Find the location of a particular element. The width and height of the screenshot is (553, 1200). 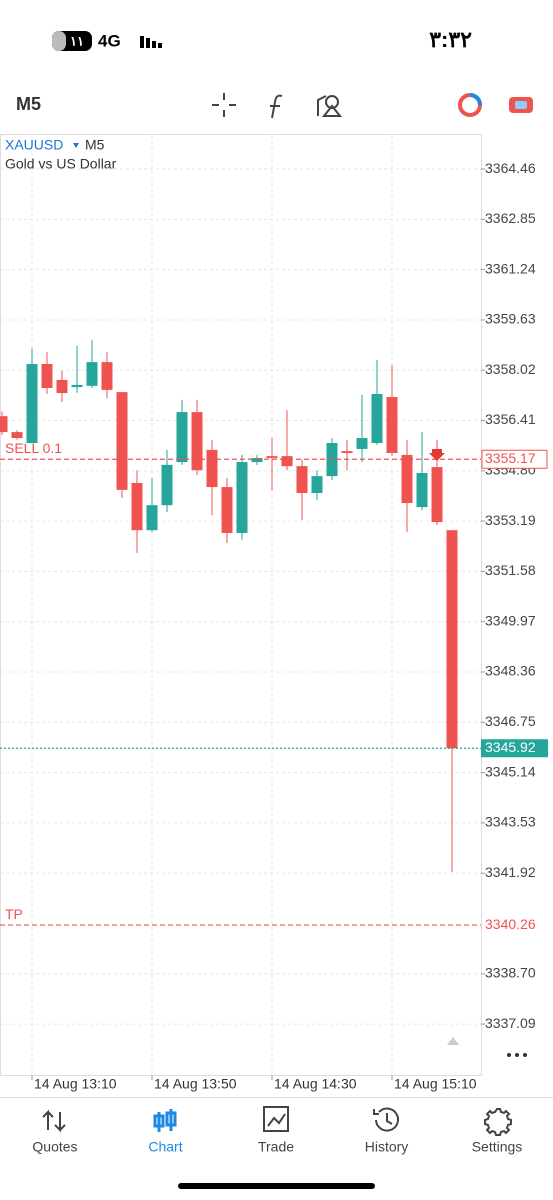

y-tick-label: 3359.63 is located at coordinates (510, 319).